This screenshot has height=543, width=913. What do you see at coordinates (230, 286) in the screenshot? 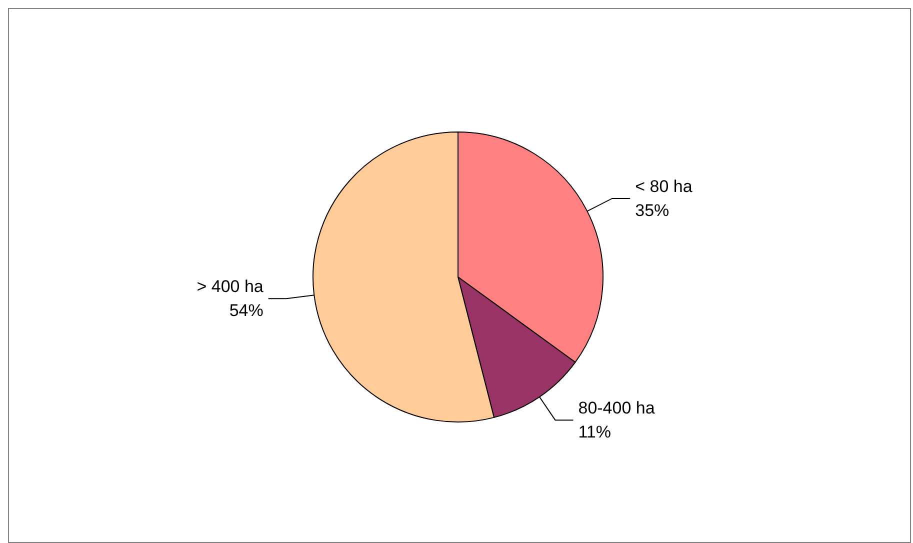
I see `slice-label: > 400 ha` at bounding box center [230, 286].